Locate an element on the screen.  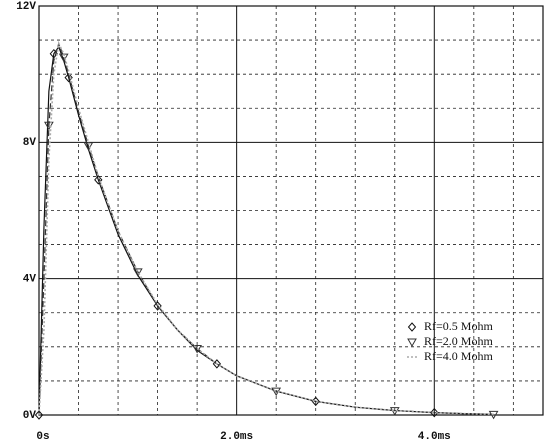
x-tick-label: 4.0ms is located at coordinates (434, 437).